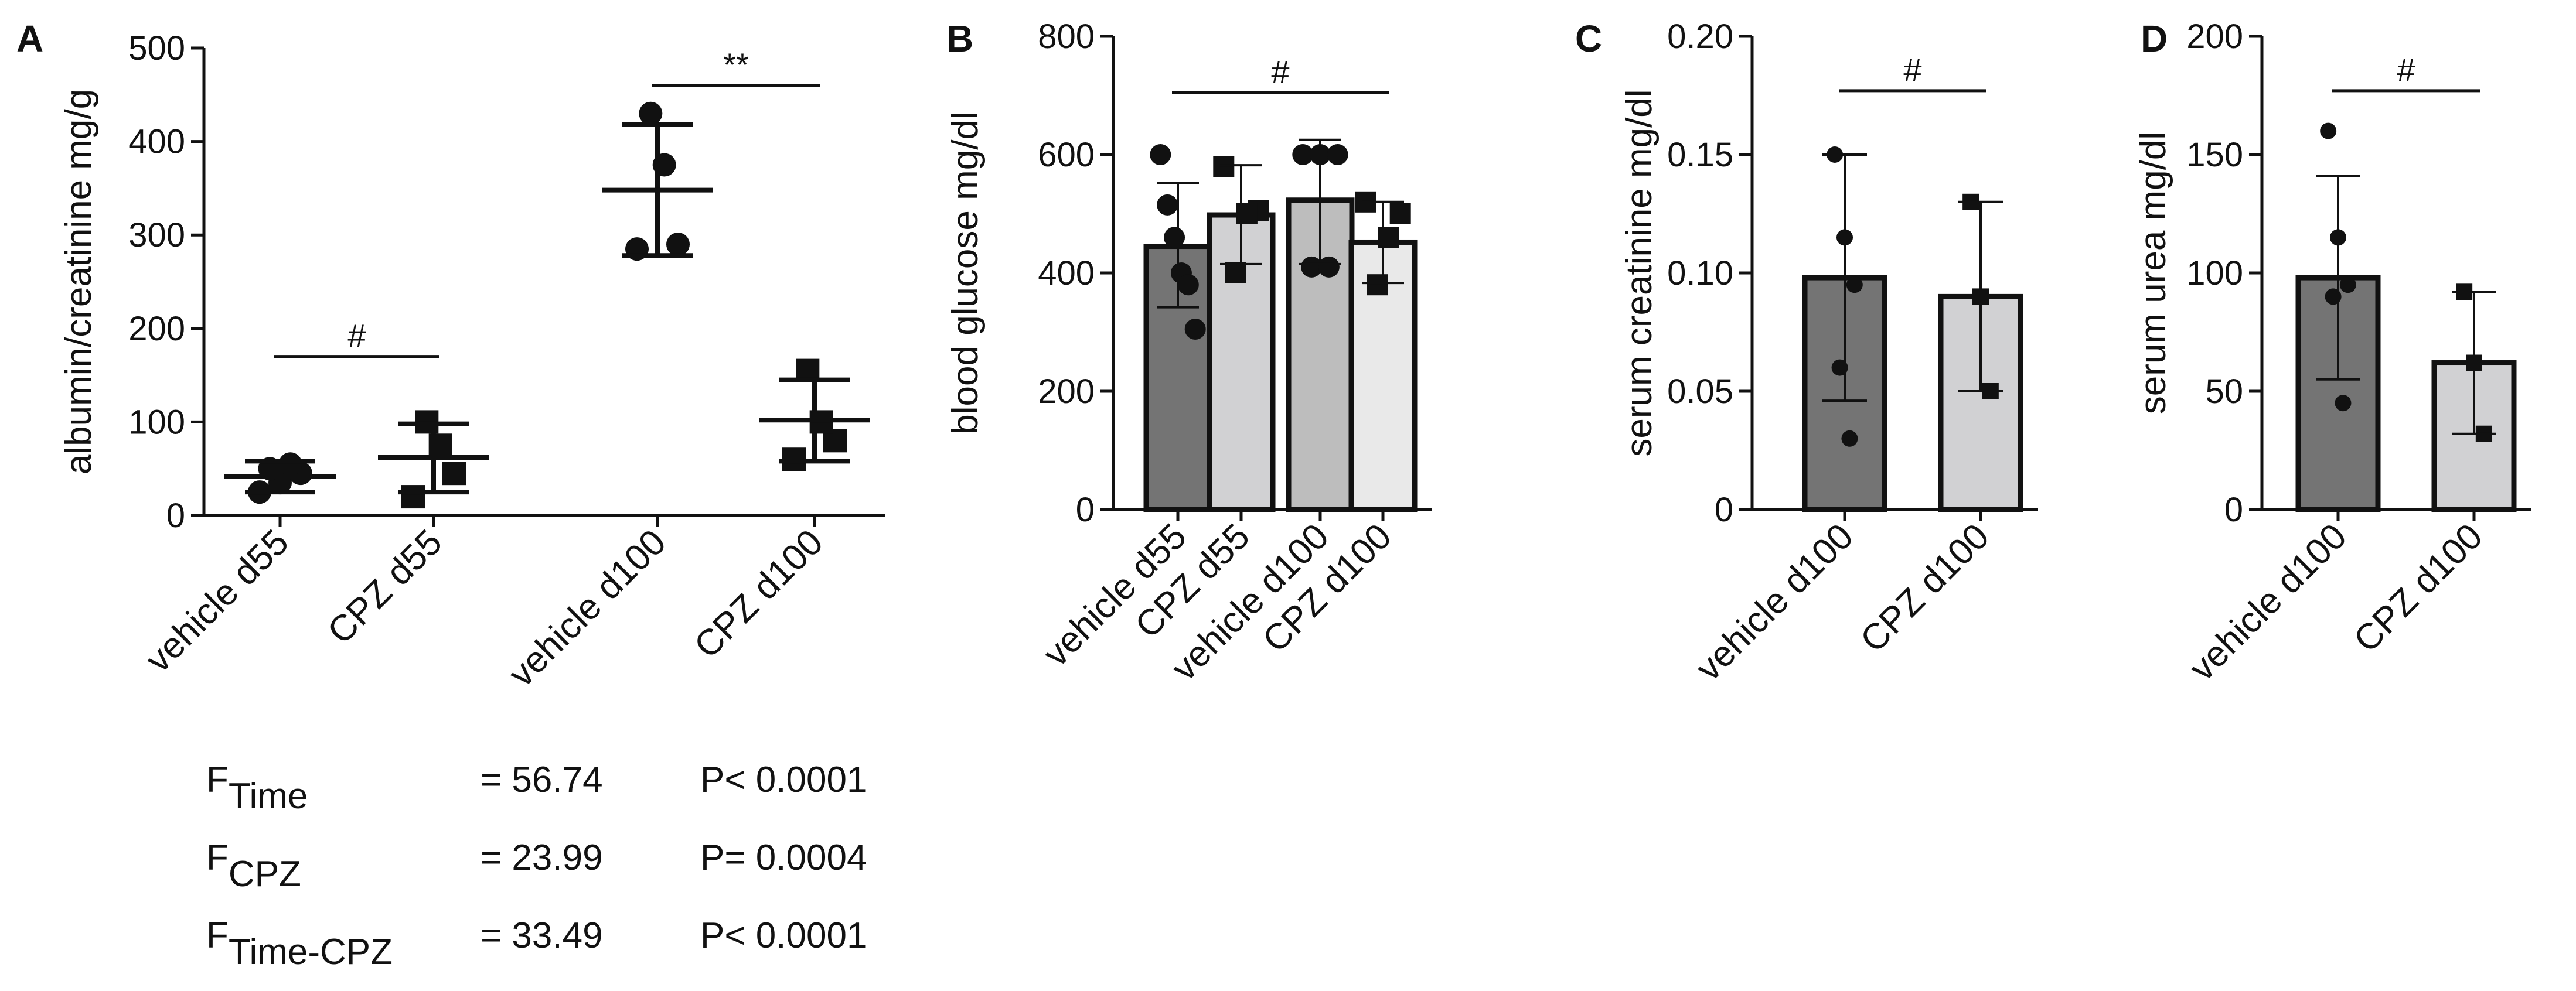 The width and height of the screenshot is (2576, 991). I want to click on stat-value: = 23.99, so click(542, 858).